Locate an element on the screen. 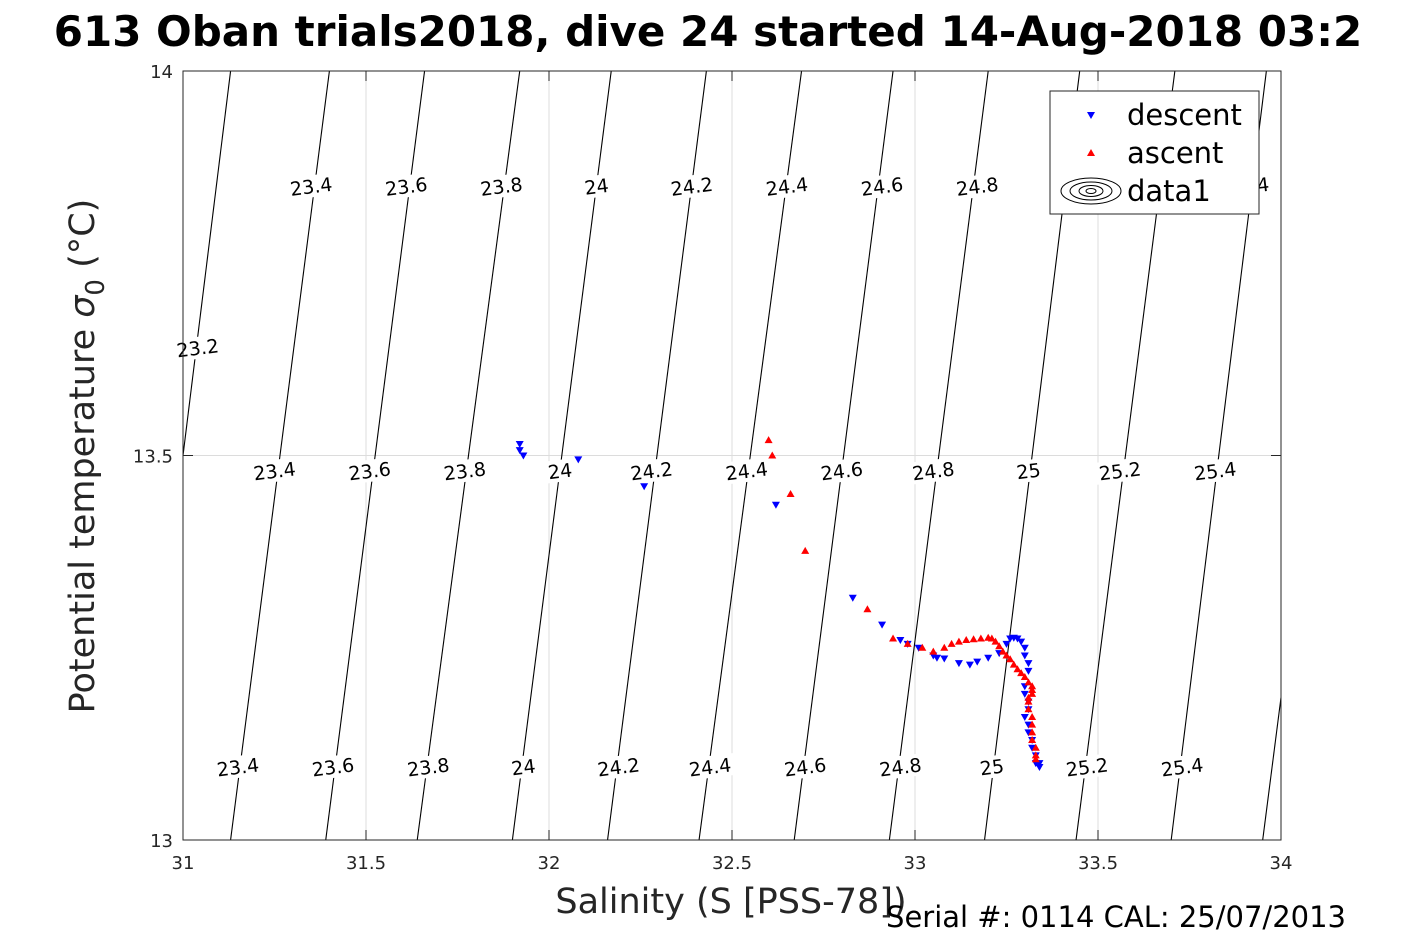 The image size is (1417, 945). density-contour-label: 24.2 is located at coordinates (691, 186).